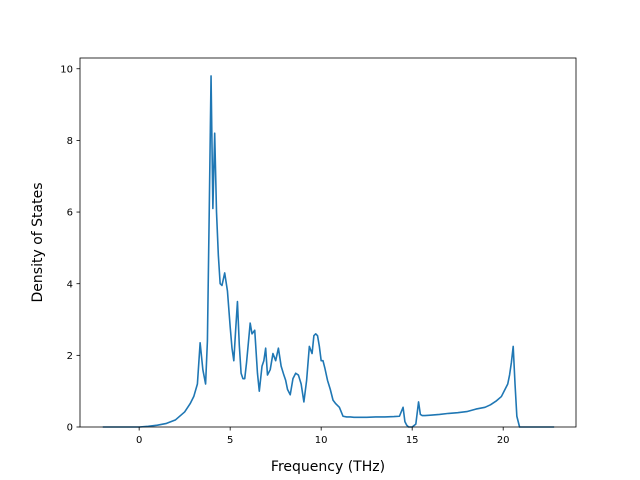 The image size is (640, 480). Describe the element at coordinates (38, 243) in the screenshot. I see `y-axis-title: Density of States` at that location.